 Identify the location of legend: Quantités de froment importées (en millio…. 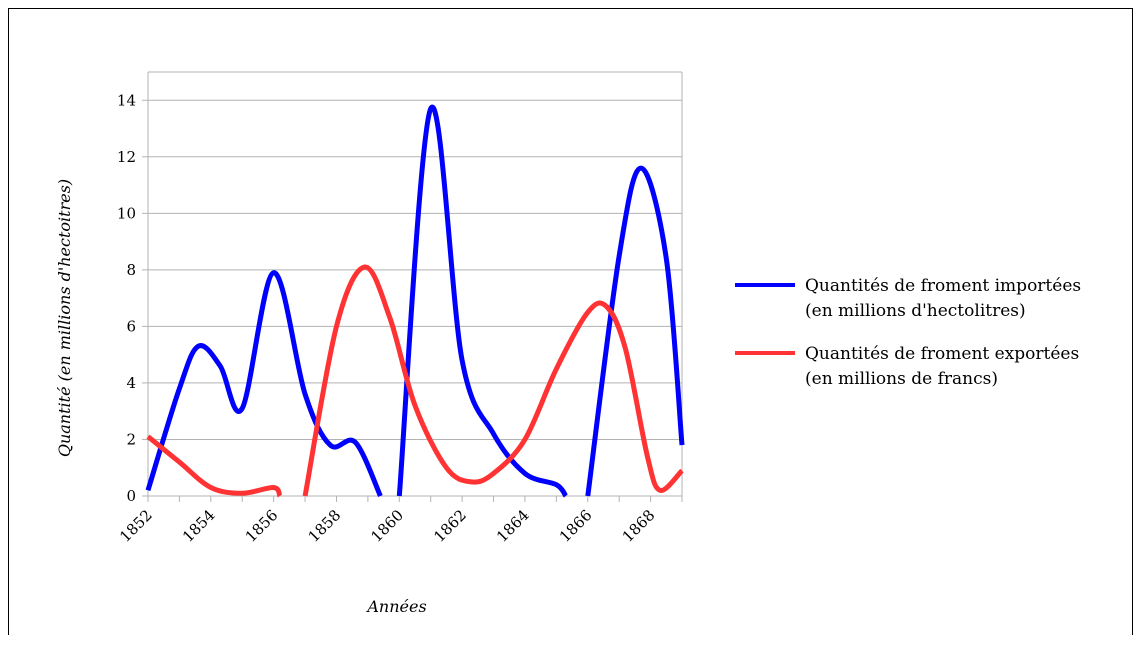
(908, 332).